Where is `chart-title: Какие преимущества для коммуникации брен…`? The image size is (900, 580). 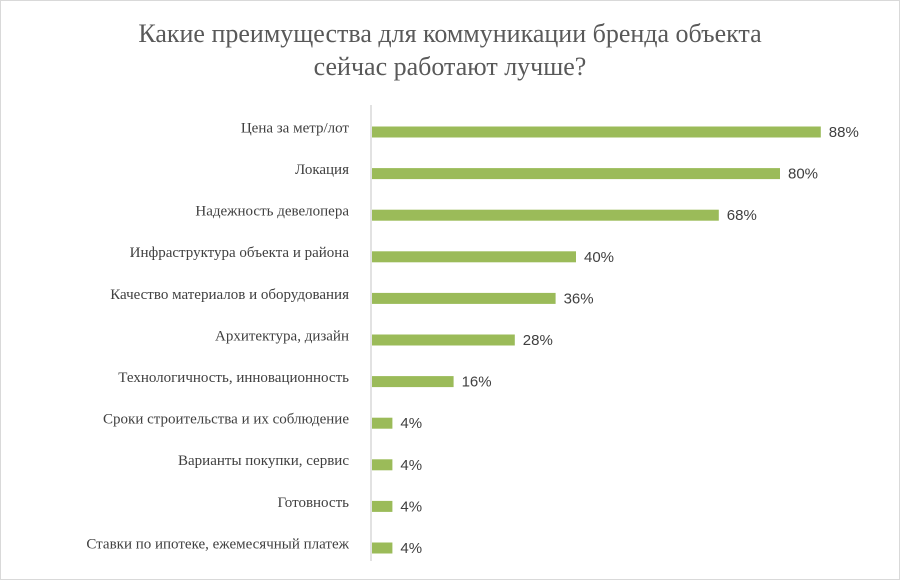
chart-title: Какие преимущества для коммуникации брен… is located at coordinates (450, 50).